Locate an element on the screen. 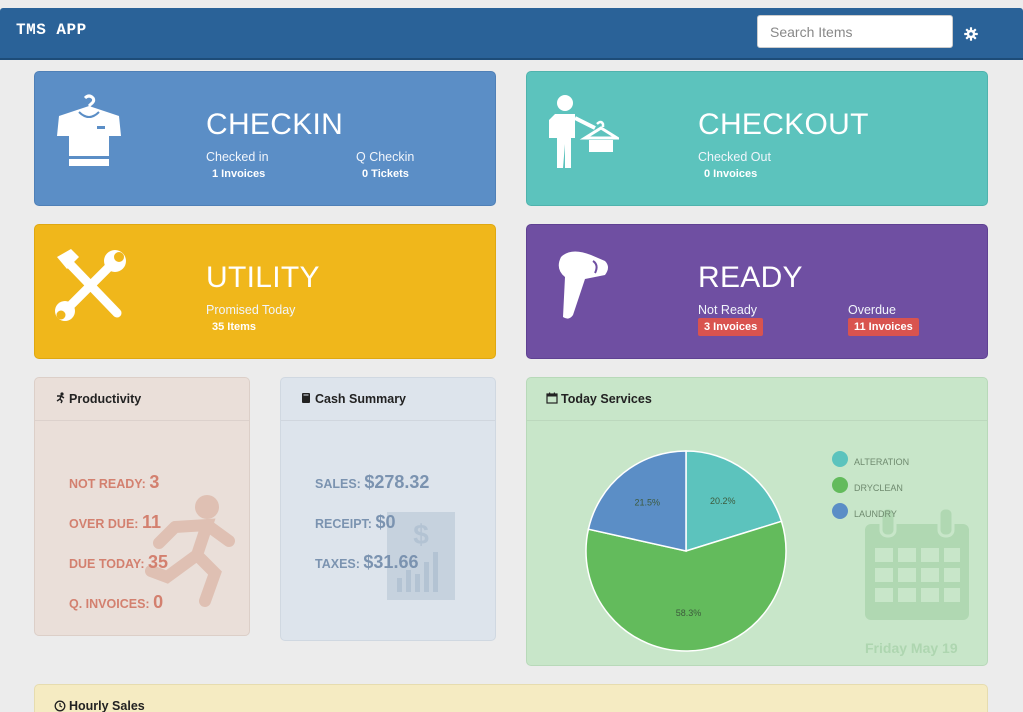 The height and width of the screenshot is (712, 1023). stat-value: 11 is located at coordinates (151, 522).